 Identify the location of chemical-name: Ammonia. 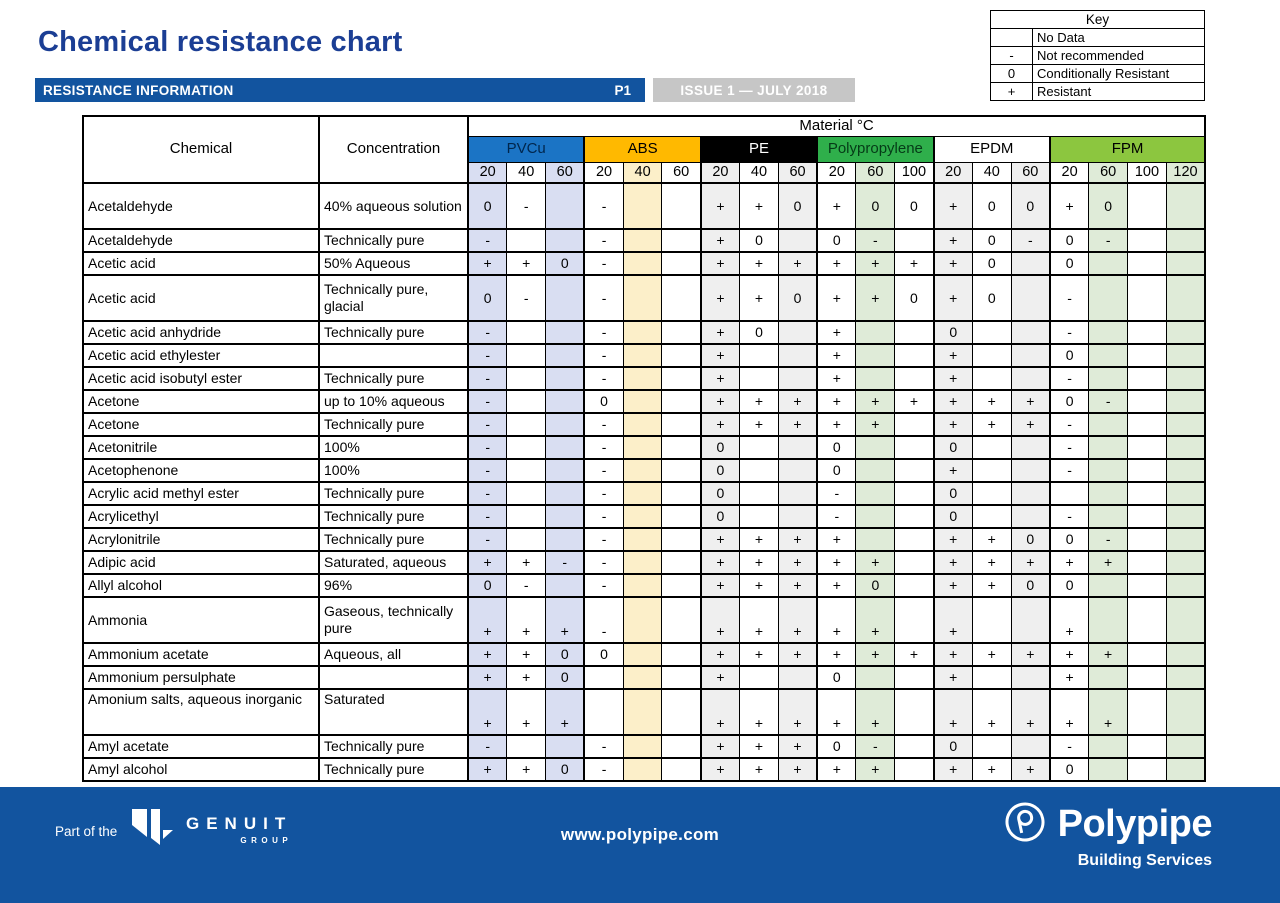
(201, 620).